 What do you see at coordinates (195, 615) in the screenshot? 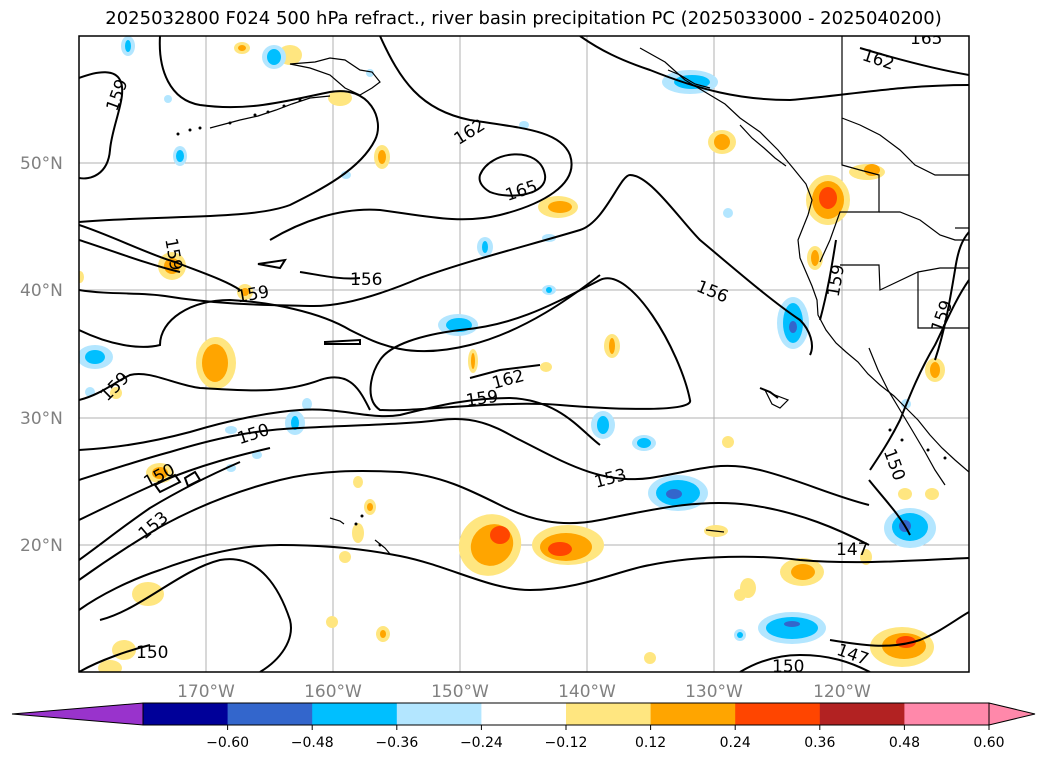
I see `contour-150-bottom` at bounding box center [195, 615].